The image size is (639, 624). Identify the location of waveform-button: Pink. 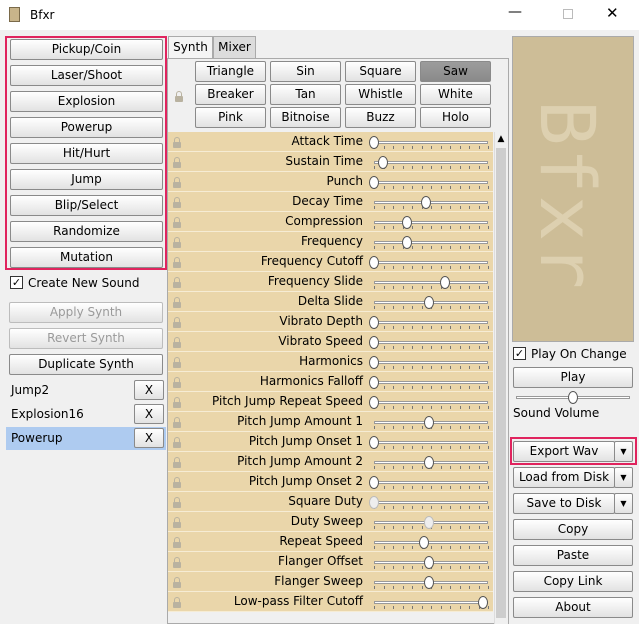
(230, 117).